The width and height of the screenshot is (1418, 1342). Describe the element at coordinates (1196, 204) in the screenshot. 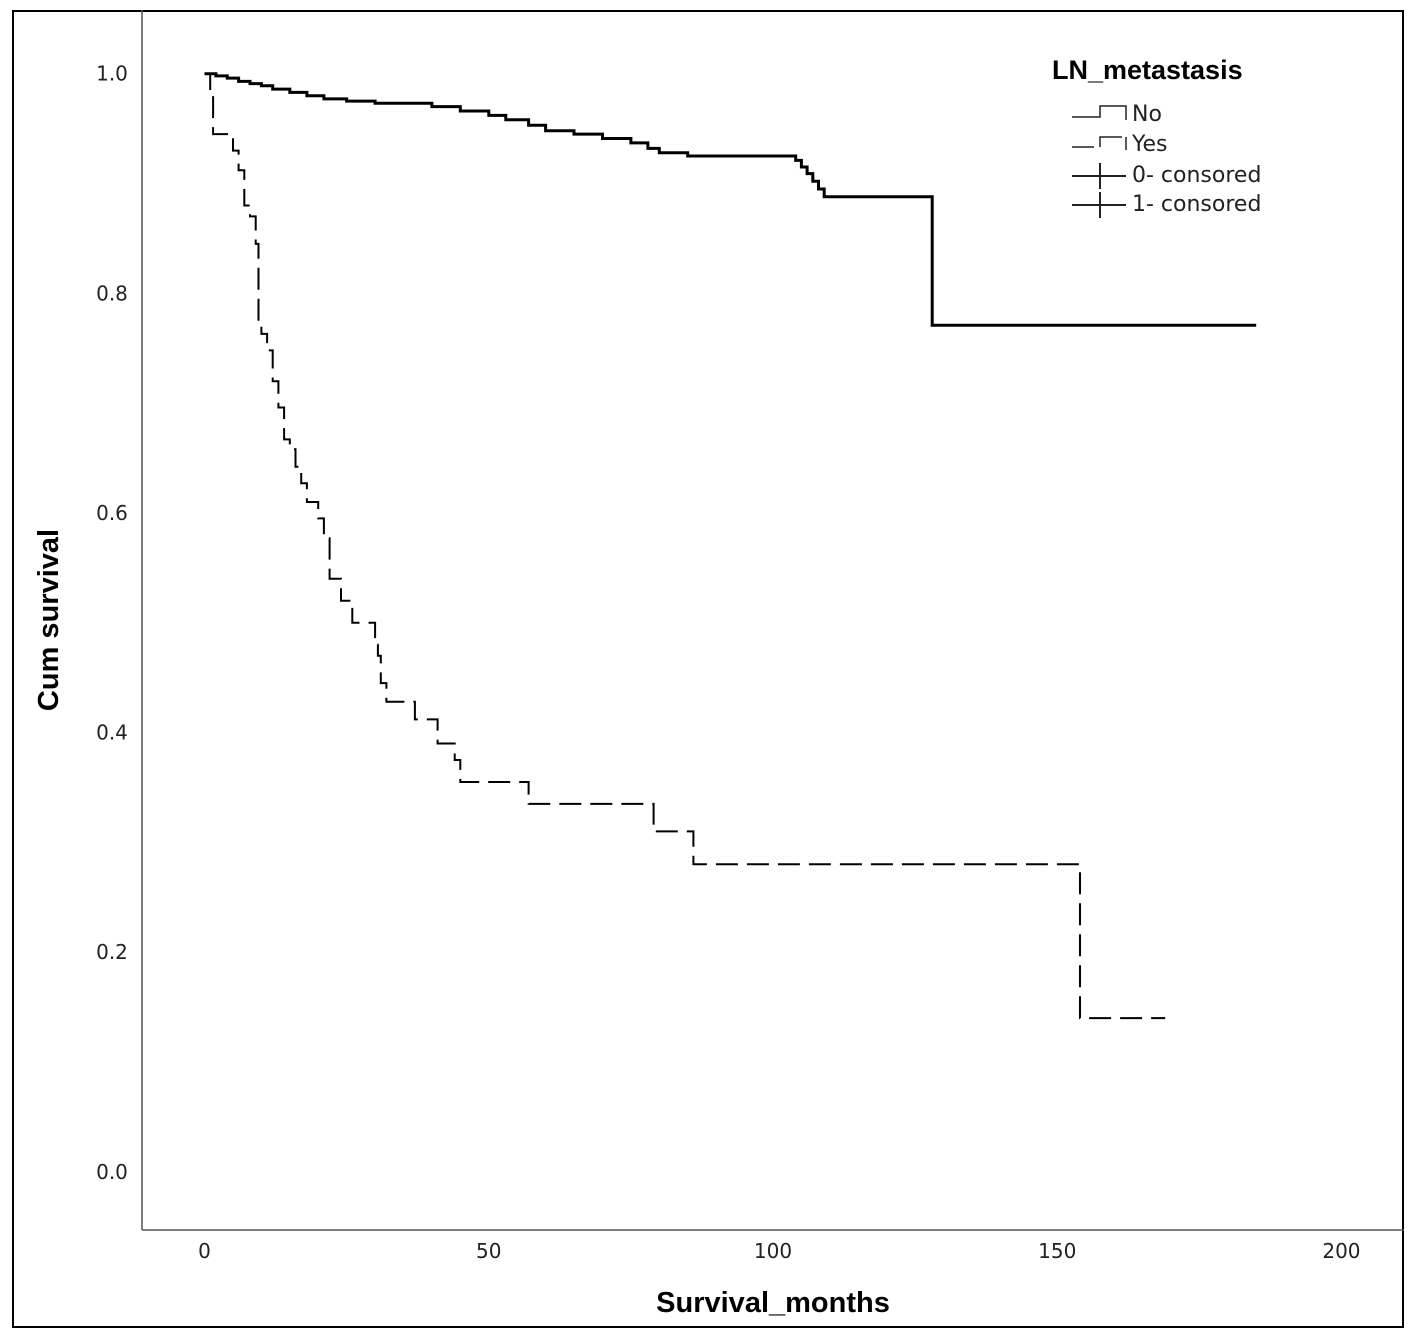

I see `legend-1-censored-label: 1- consored` at that location.